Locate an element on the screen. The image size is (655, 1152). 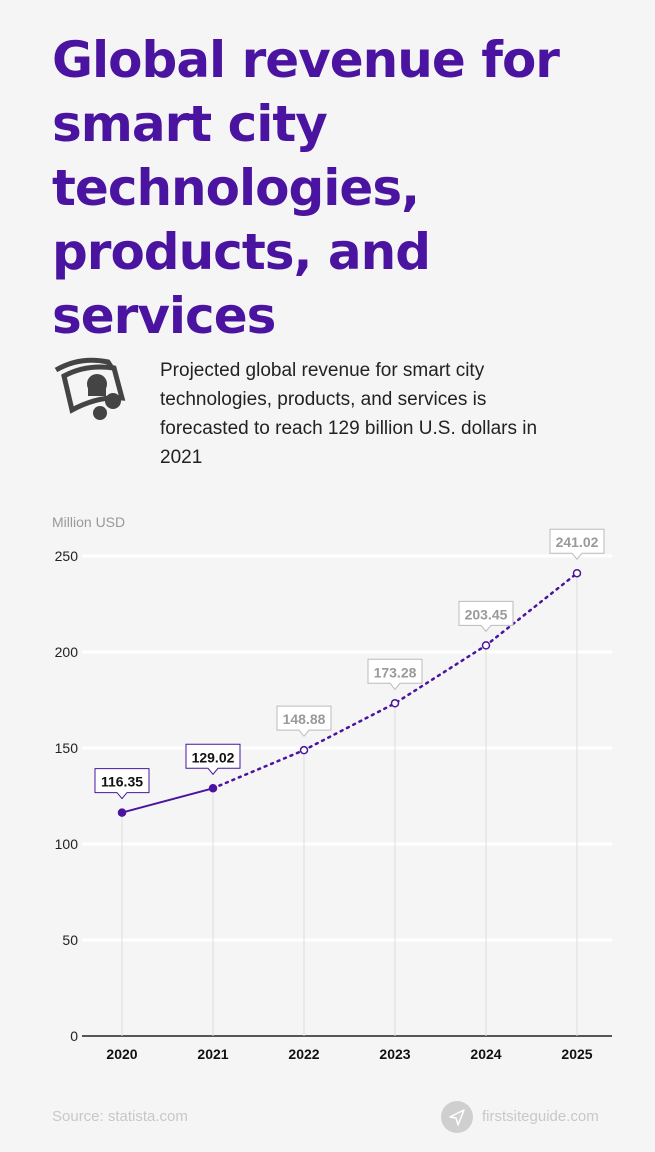
brand-link: firstsiteguide.com is located at coordinates (540, 1116).